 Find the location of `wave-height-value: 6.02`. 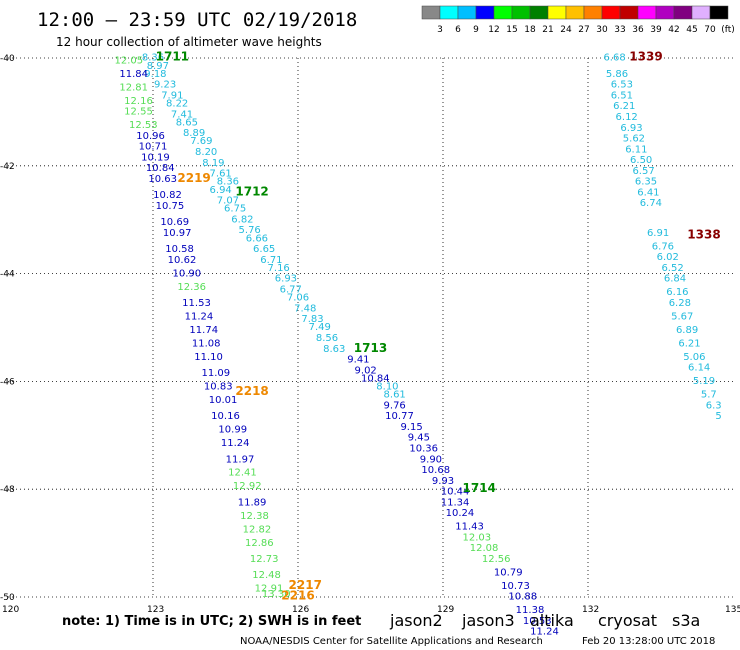

wave-height-value: 6.02 is located at coordinates (668, 257).